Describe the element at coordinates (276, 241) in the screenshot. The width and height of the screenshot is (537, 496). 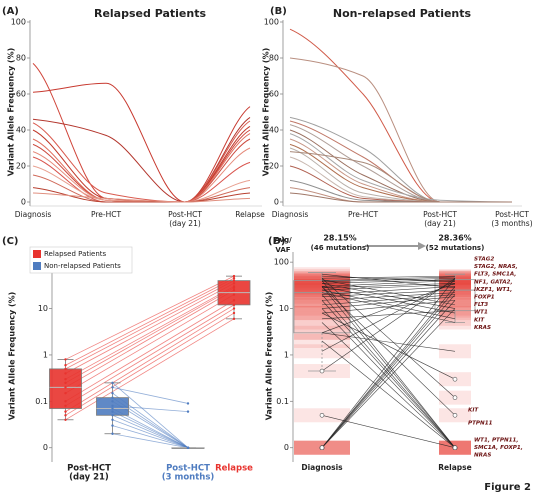
I see `panel-label: (D)` at that location.